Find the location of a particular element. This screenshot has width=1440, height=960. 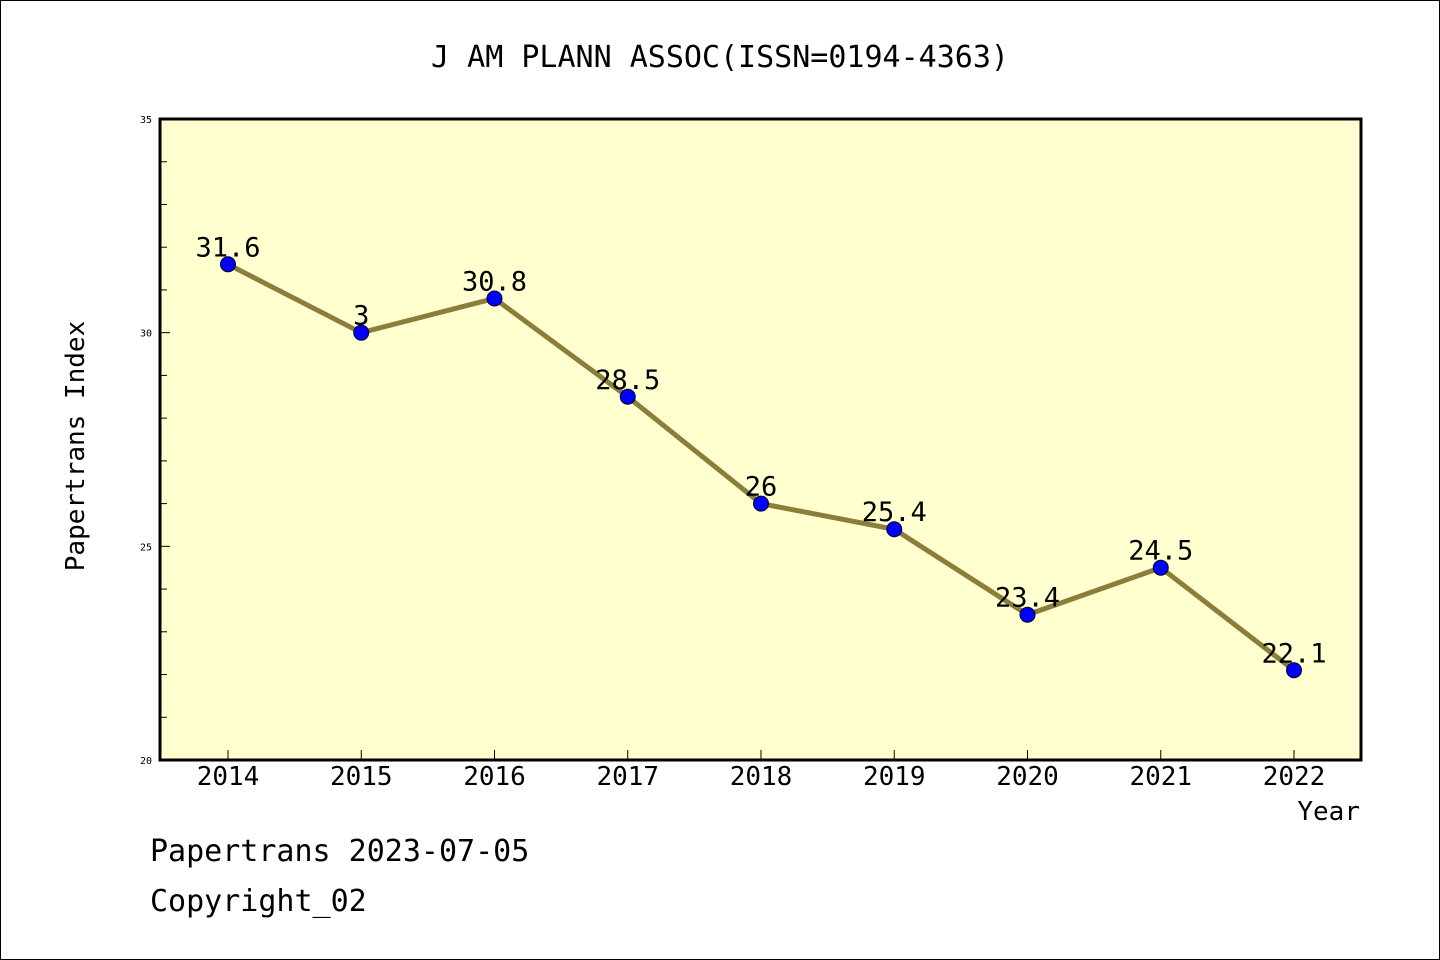

y-tick-label: 35 is located at coordinates (146, 120).